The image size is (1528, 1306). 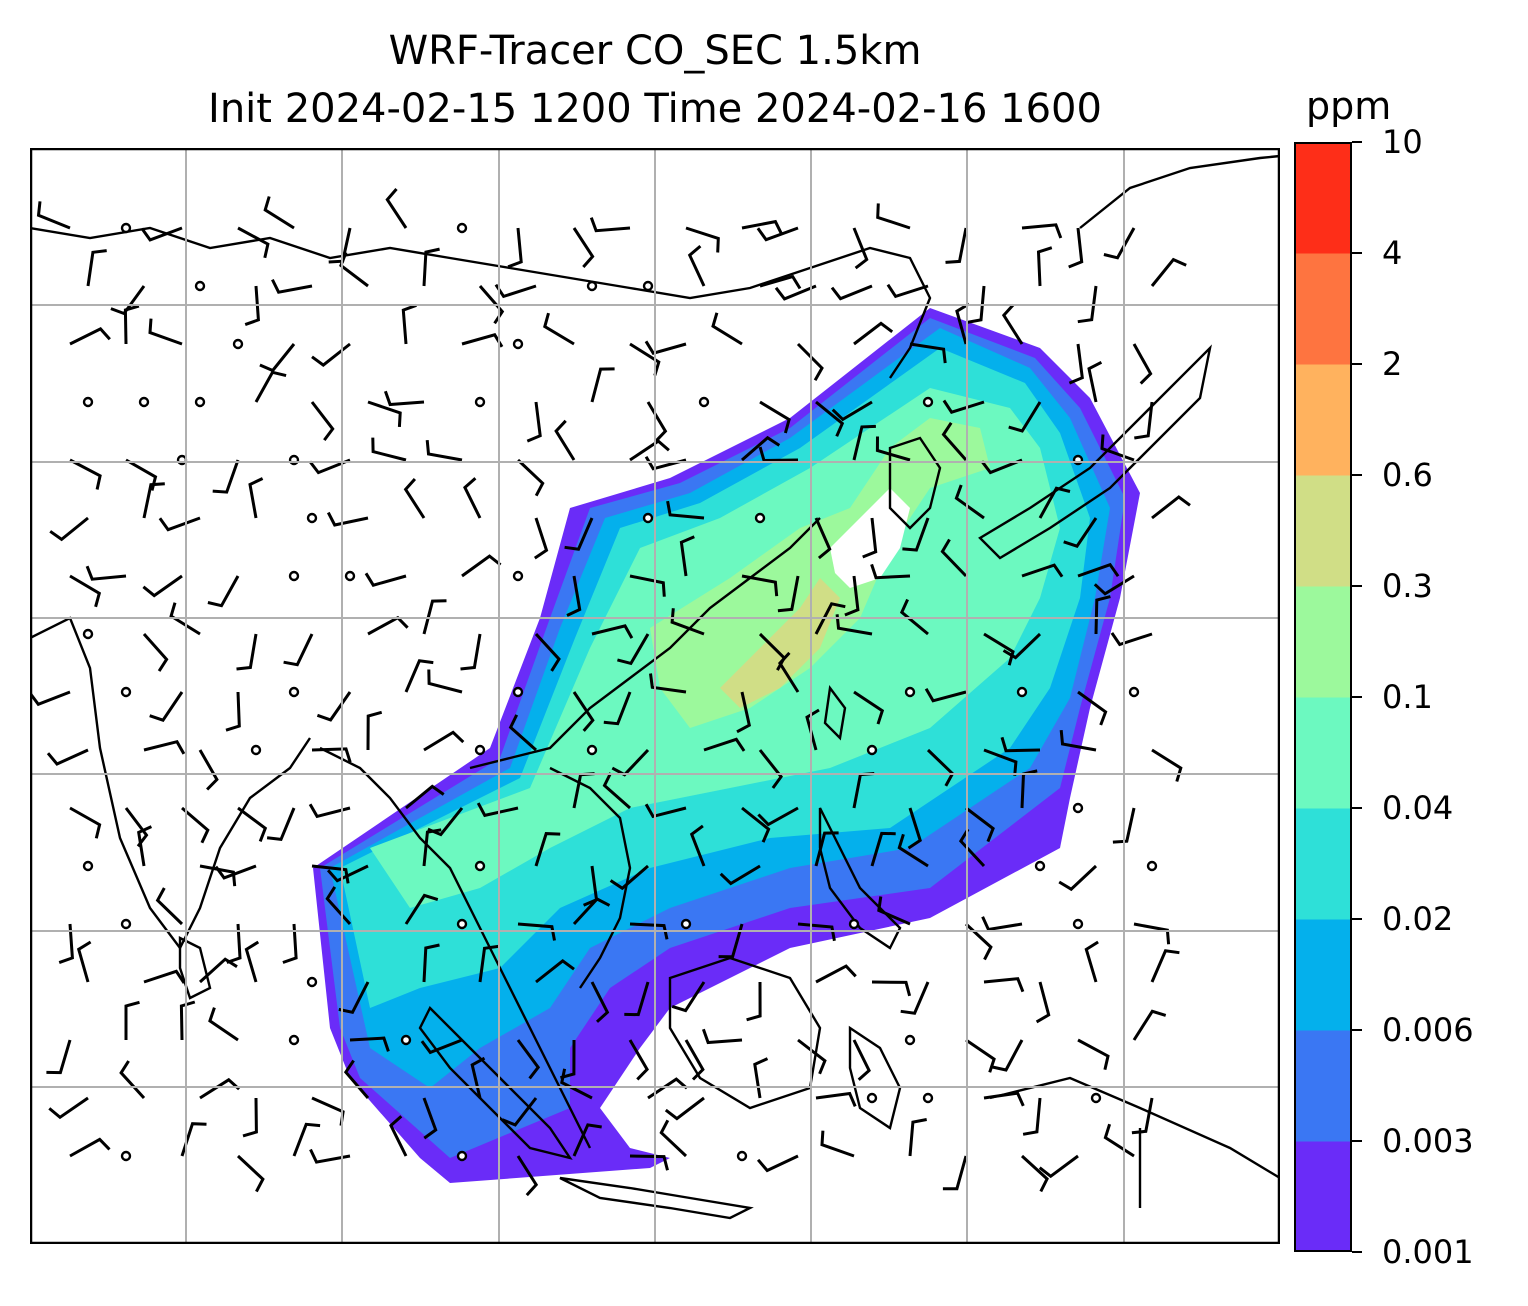 I want to click on coastline-india, so click(x=170, y=783).